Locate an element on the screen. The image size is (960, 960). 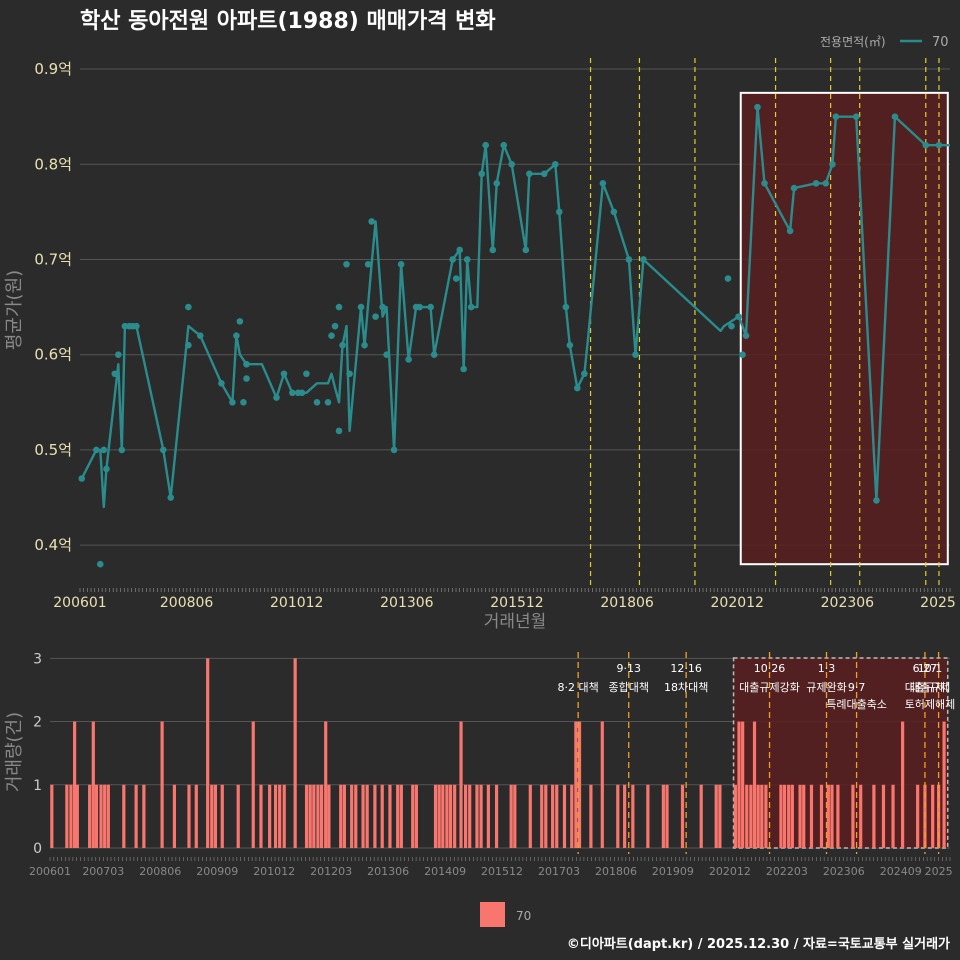
top-y-axis-label: 평균가(원) is located at coordinates (14, 310).